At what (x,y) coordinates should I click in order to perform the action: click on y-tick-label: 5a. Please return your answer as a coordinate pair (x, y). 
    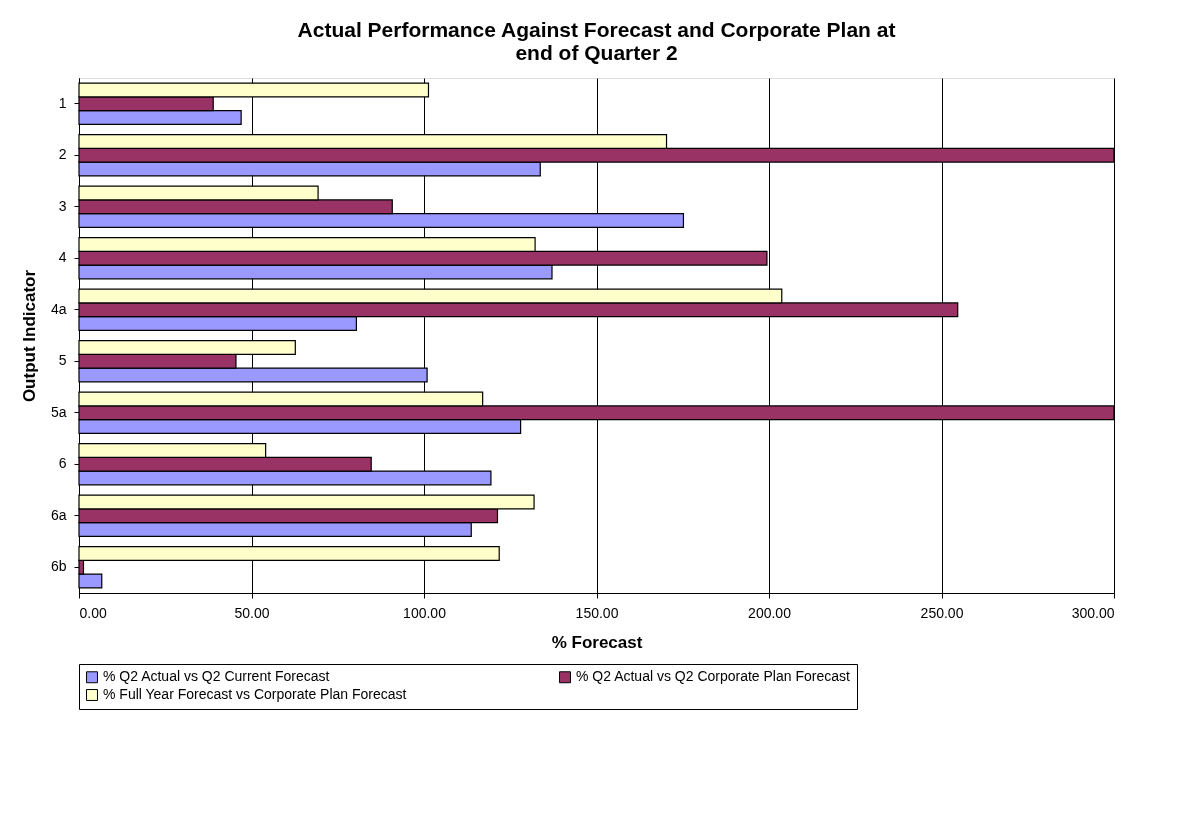
    Looking at the image, I should click on (58, 411).